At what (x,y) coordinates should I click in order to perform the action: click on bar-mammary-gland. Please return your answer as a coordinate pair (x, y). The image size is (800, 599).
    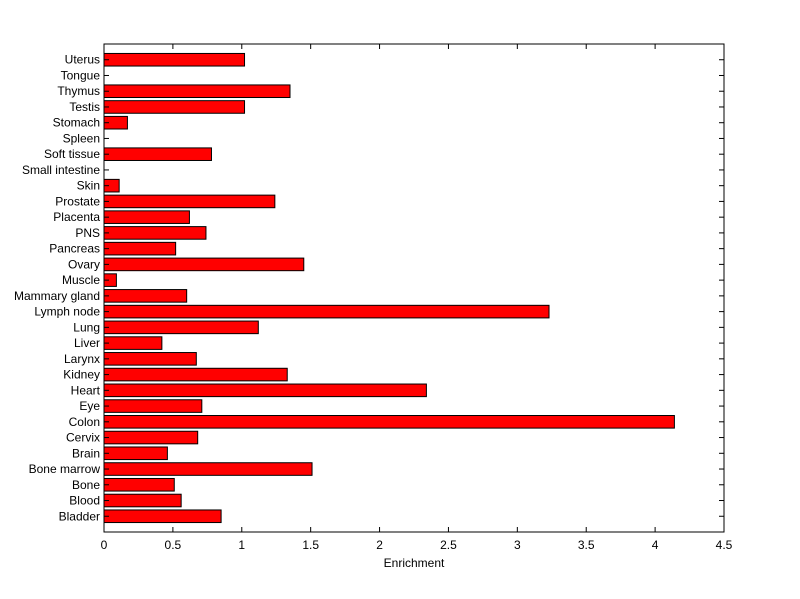
    Looking at the image, I should click on (145, 296).